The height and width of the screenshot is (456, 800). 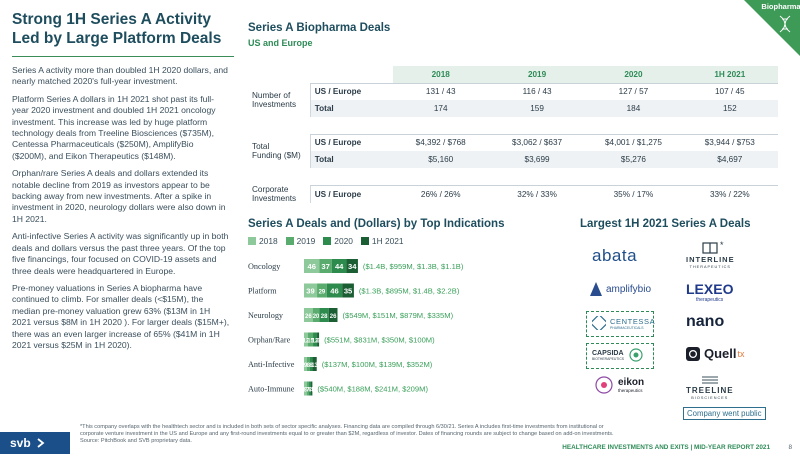 What do you see at coordinates (35, 443) in the screenshot?
I see `svb-logo: svb` at bounding box center [35, 443].